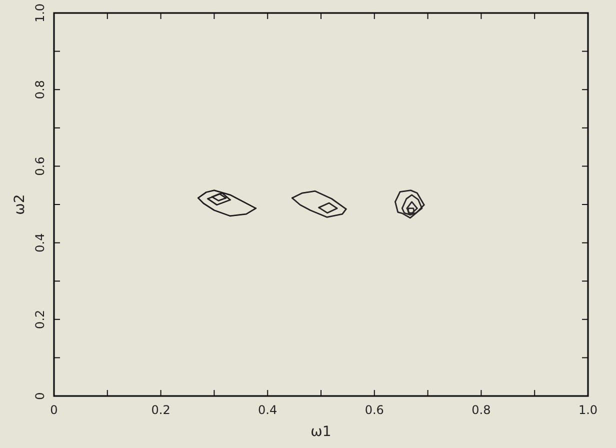  I want to click on x-tick-label: 0.6, so click(374, 410).